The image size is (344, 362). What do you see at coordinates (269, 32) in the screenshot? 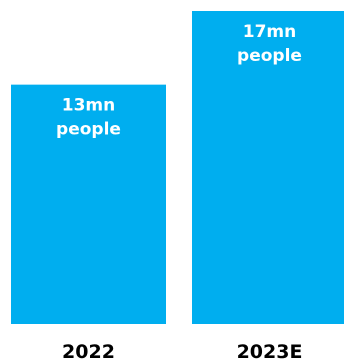
I see `bar-data-label-2023E-line1: 17mn` at bounding box center [269, 32].